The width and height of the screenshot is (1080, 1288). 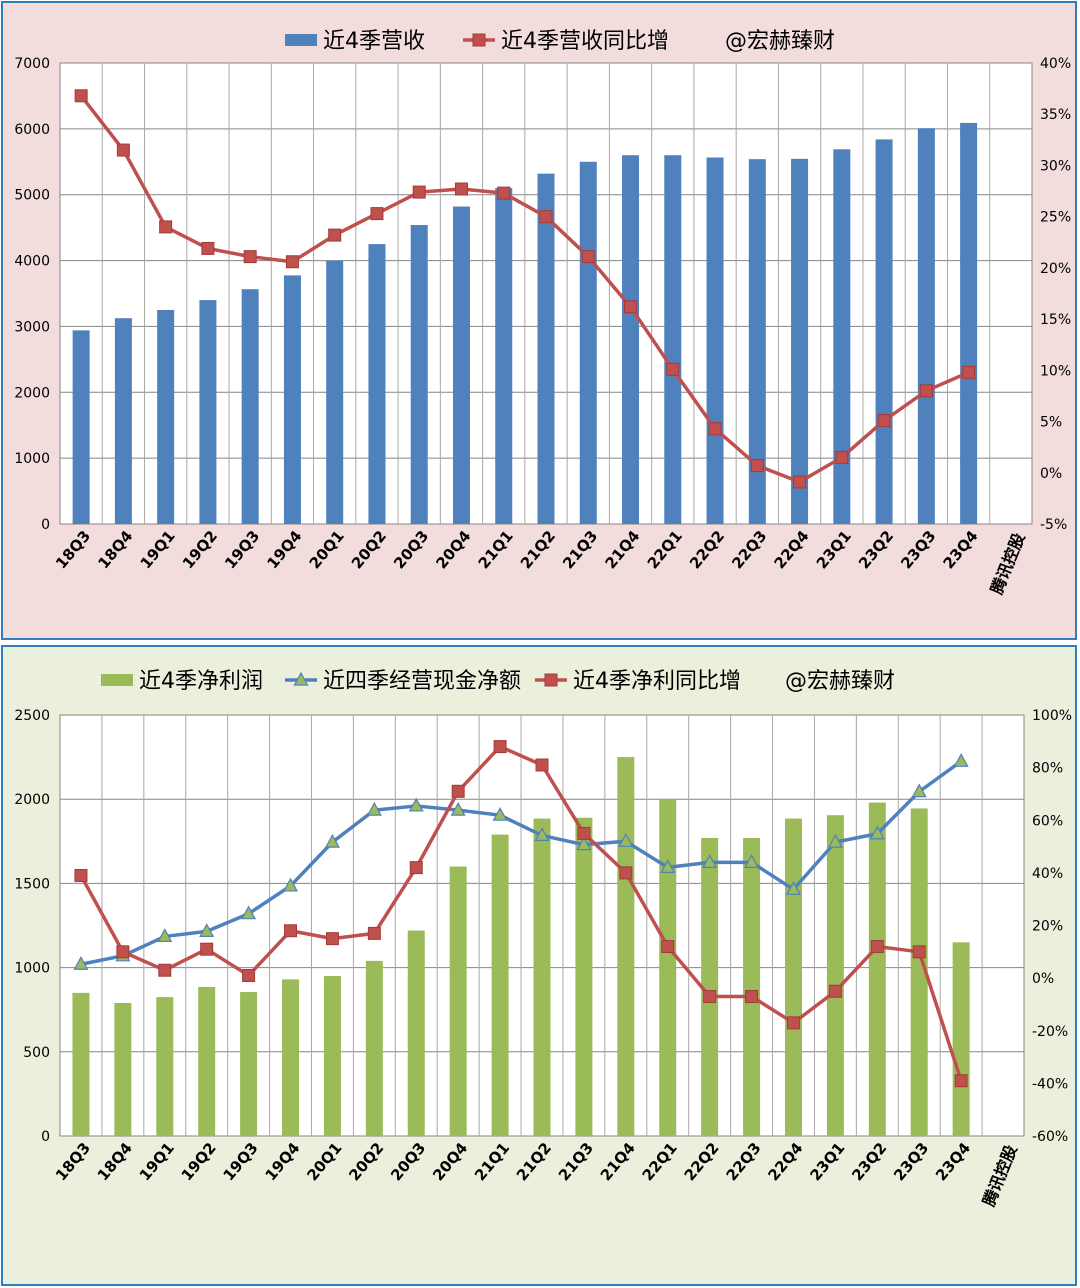 What do you see at coordinates (749, 549) in the screenshot?
I see `x-tick-label: 22Q3` at bounding box center [749, 549].